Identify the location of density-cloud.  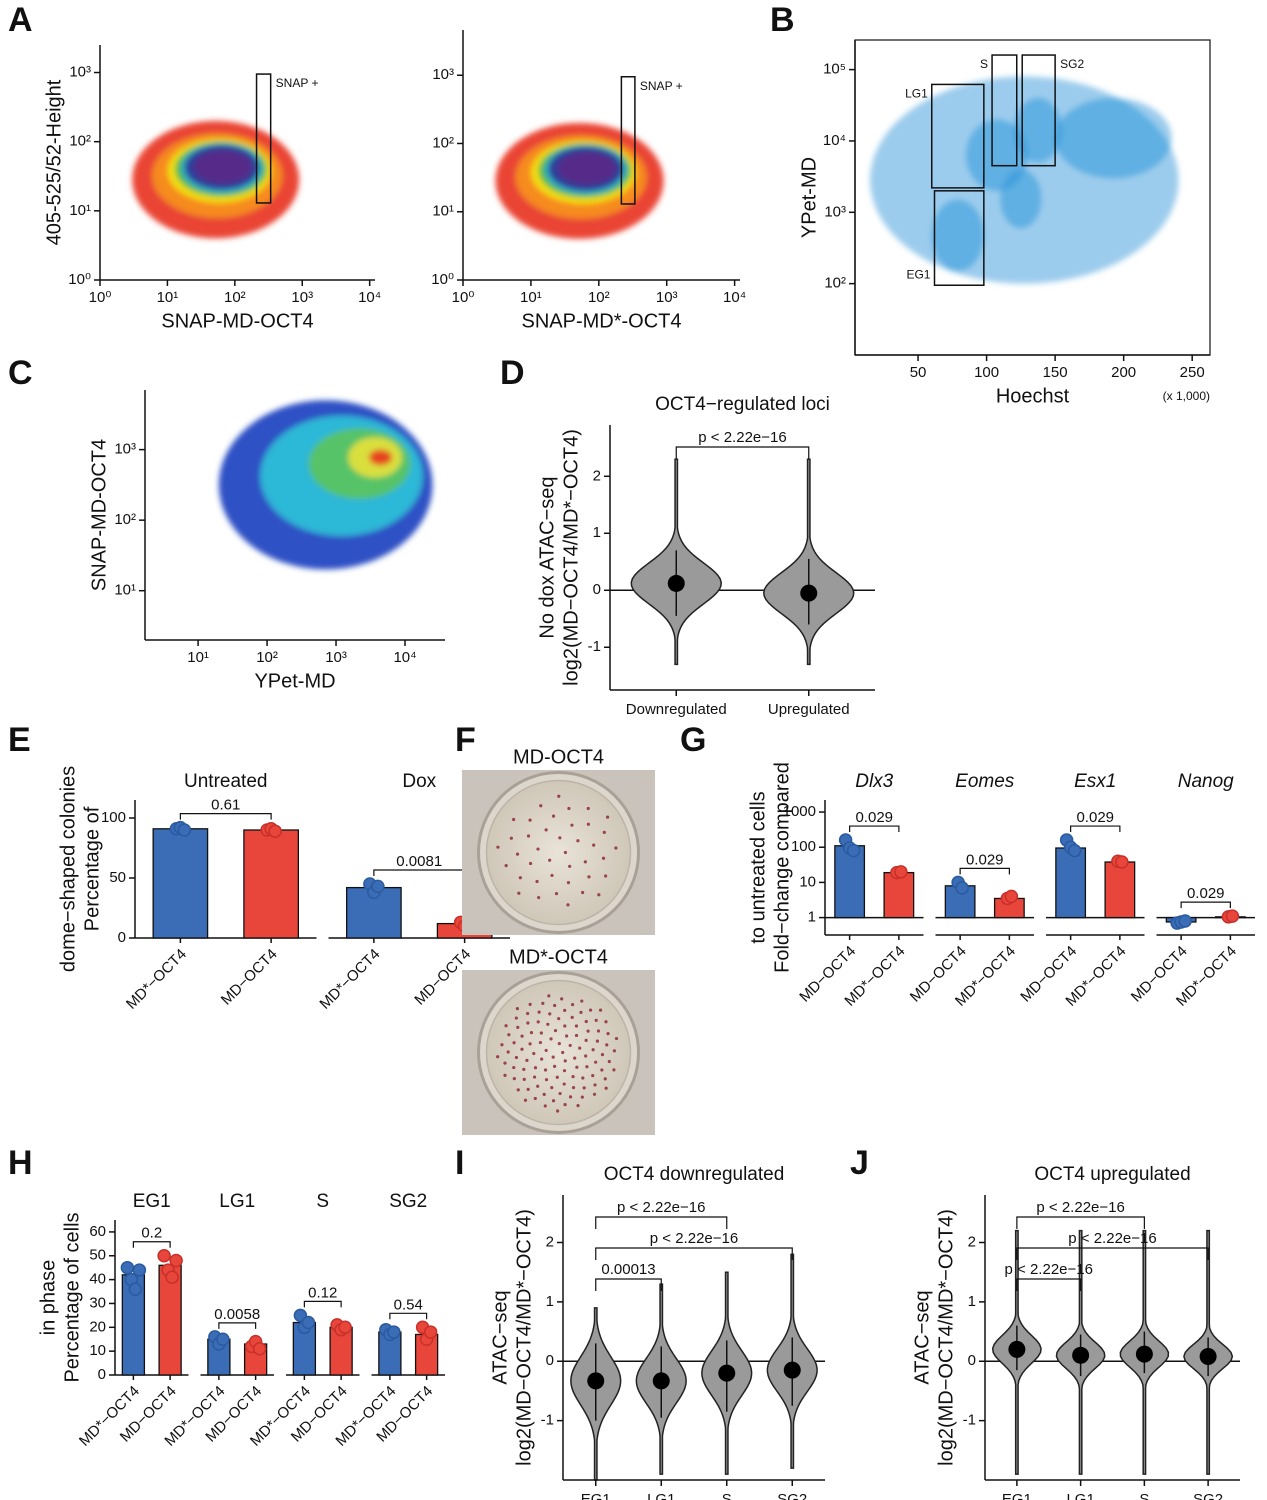
(579, 180).